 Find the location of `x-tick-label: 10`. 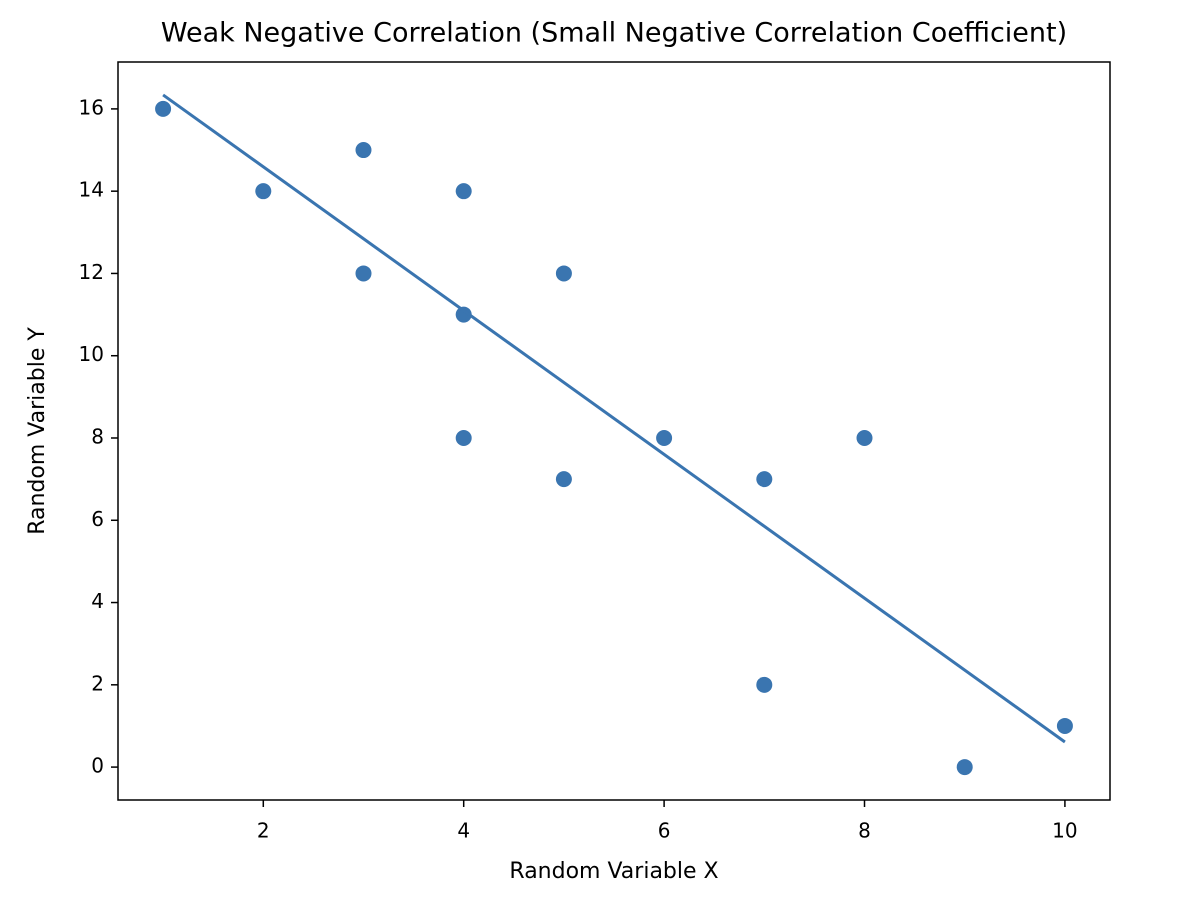

x-tick-label: 10 is located at coordinates (1064, 831).